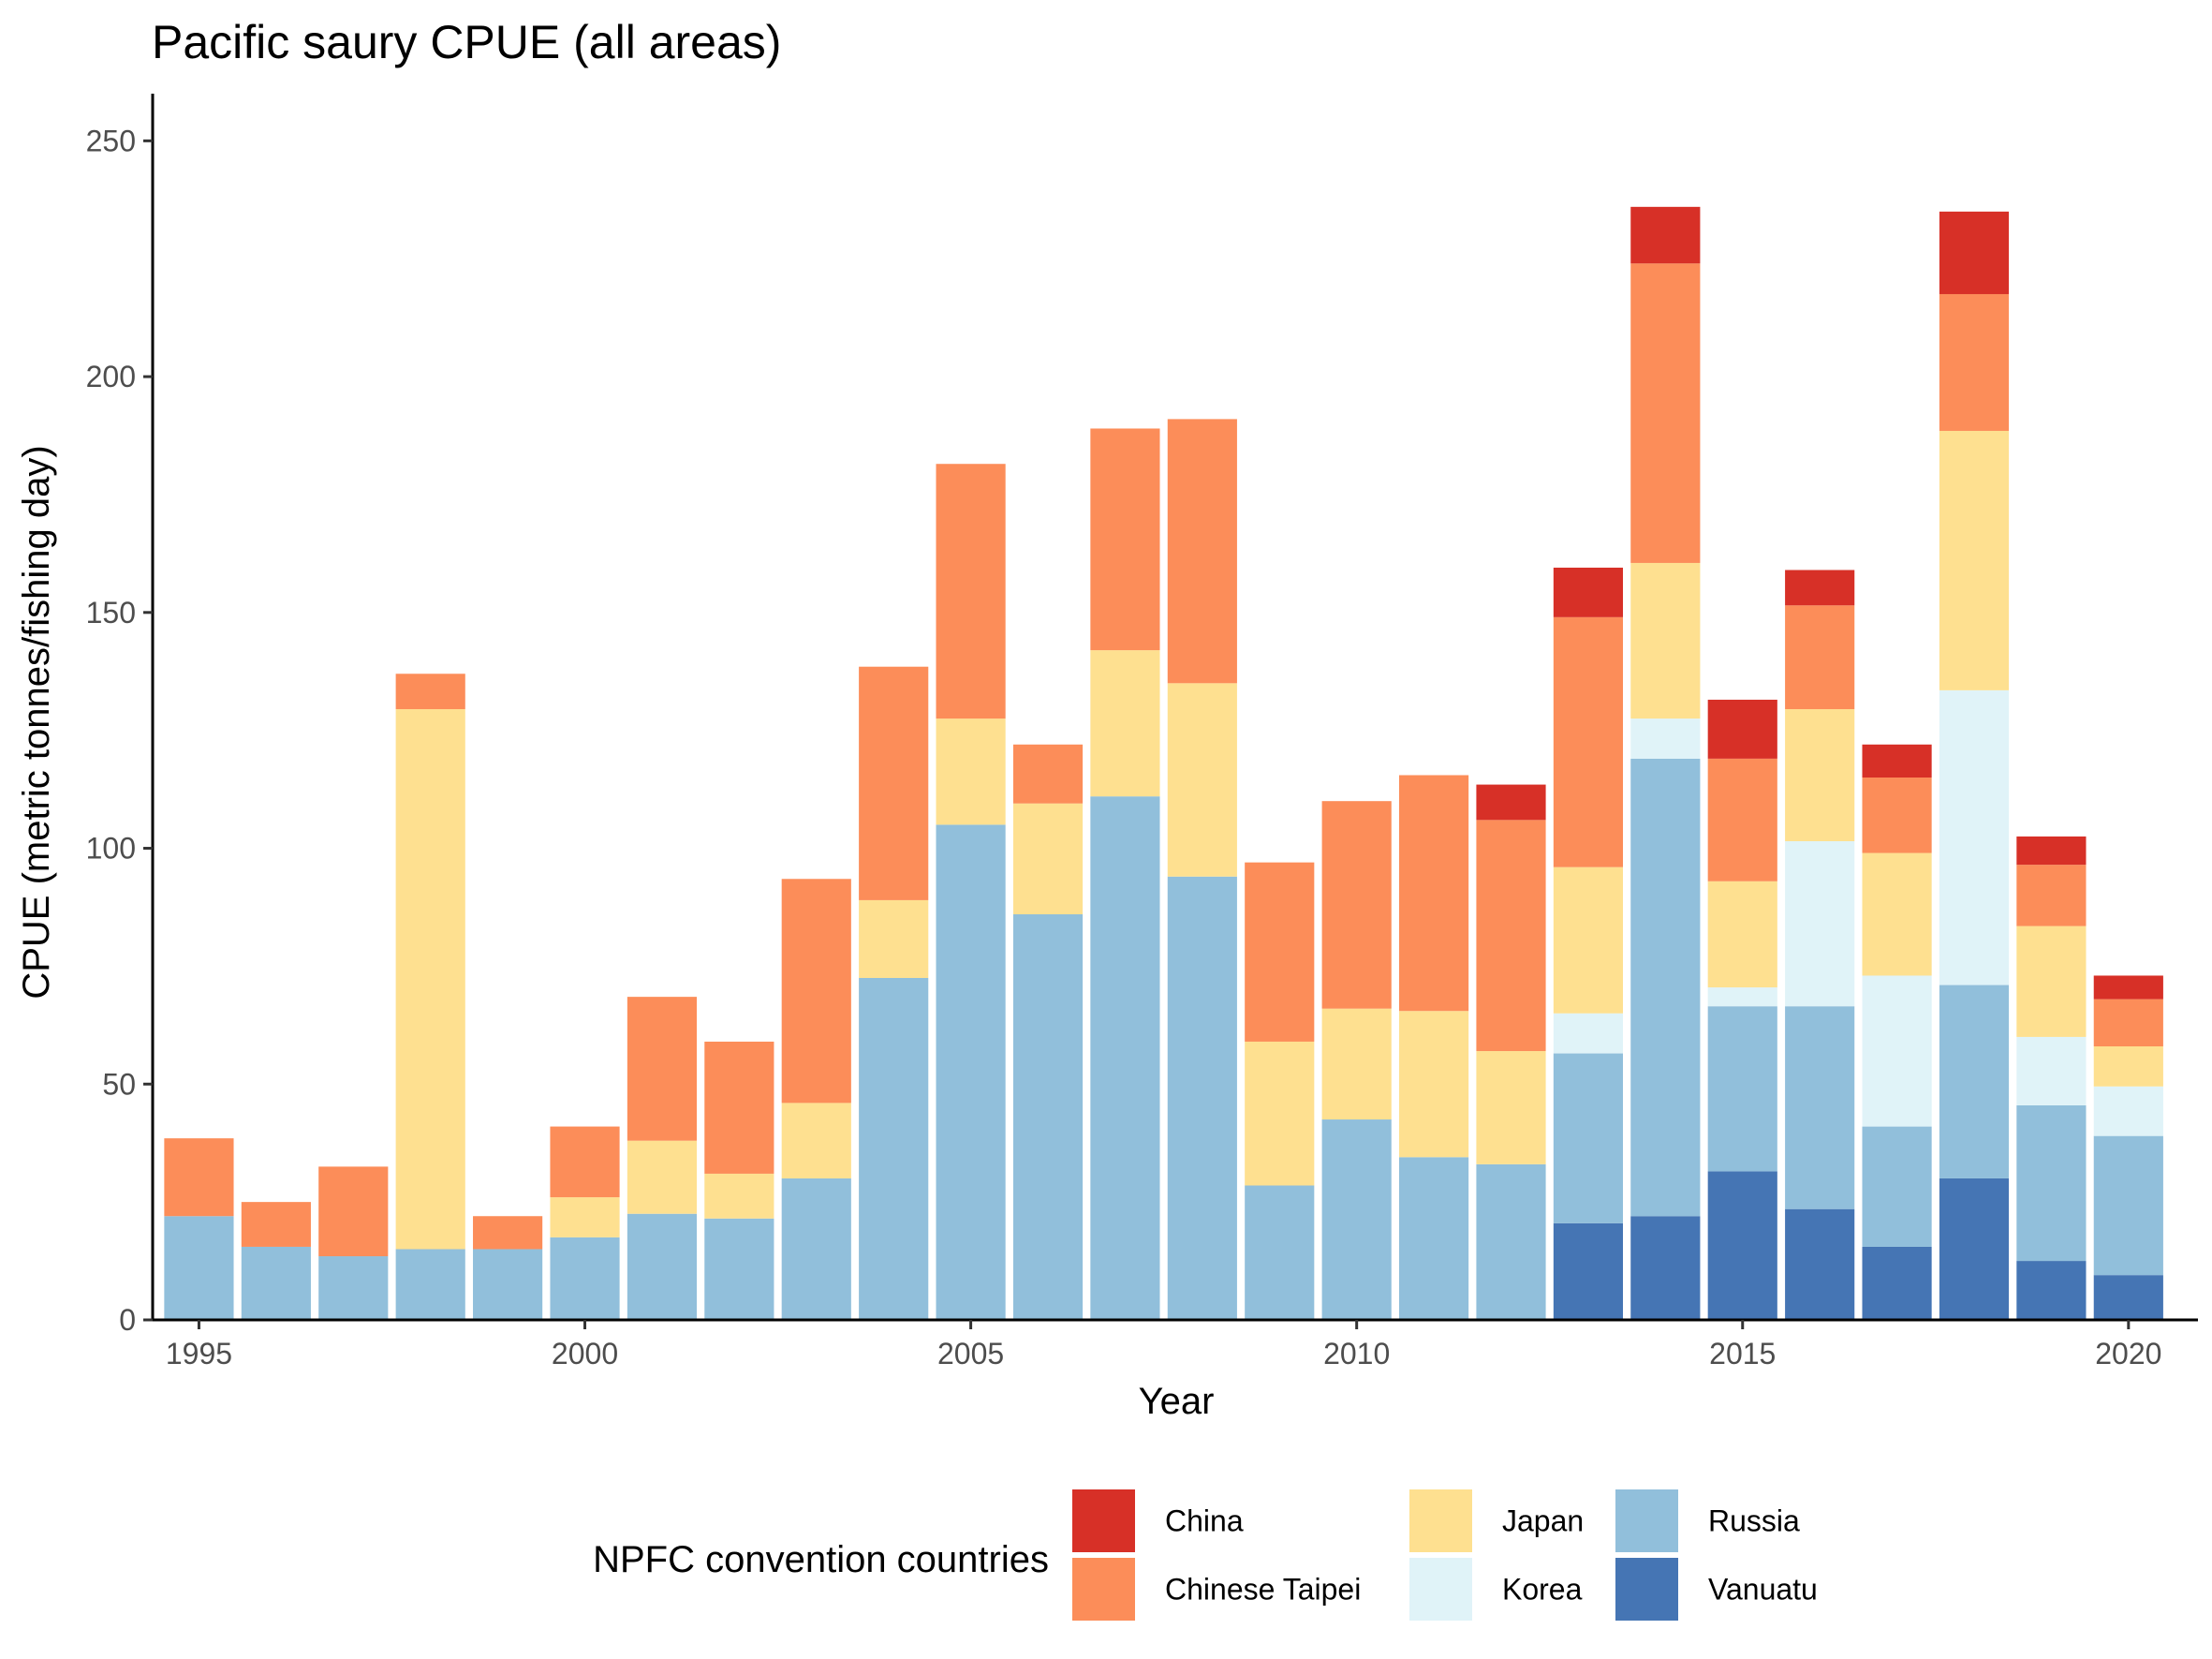 The image size is (2212, 1659). I want to click on bar-china-2016, so click(1820, 588).